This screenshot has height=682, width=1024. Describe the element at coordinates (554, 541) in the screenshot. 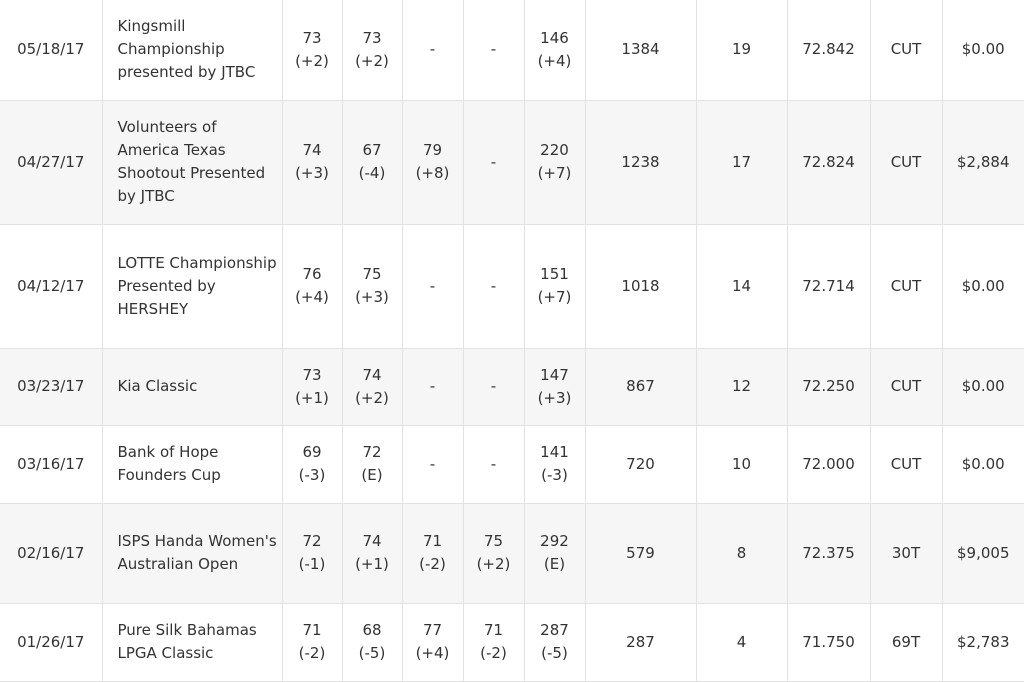

I see `total-score: 292` at that location.